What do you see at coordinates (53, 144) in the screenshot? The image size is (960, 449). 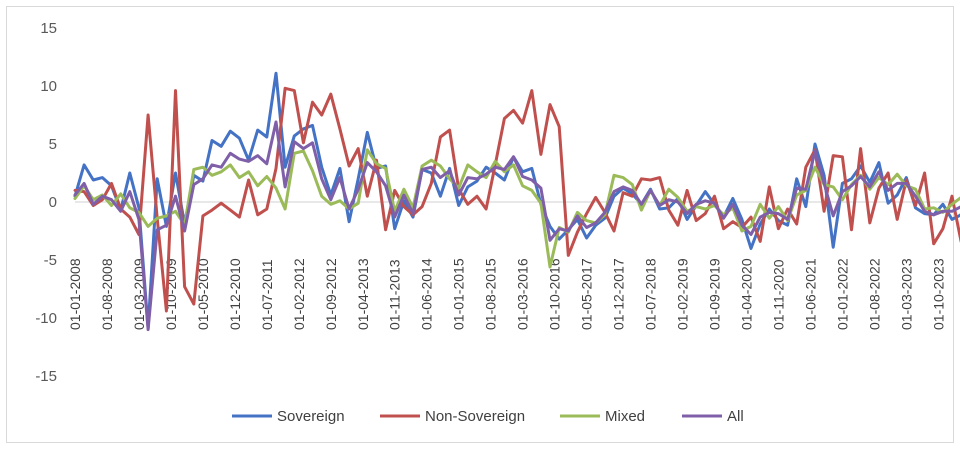 I see `y-tick-label: 5` at bounding box center [53, 144].